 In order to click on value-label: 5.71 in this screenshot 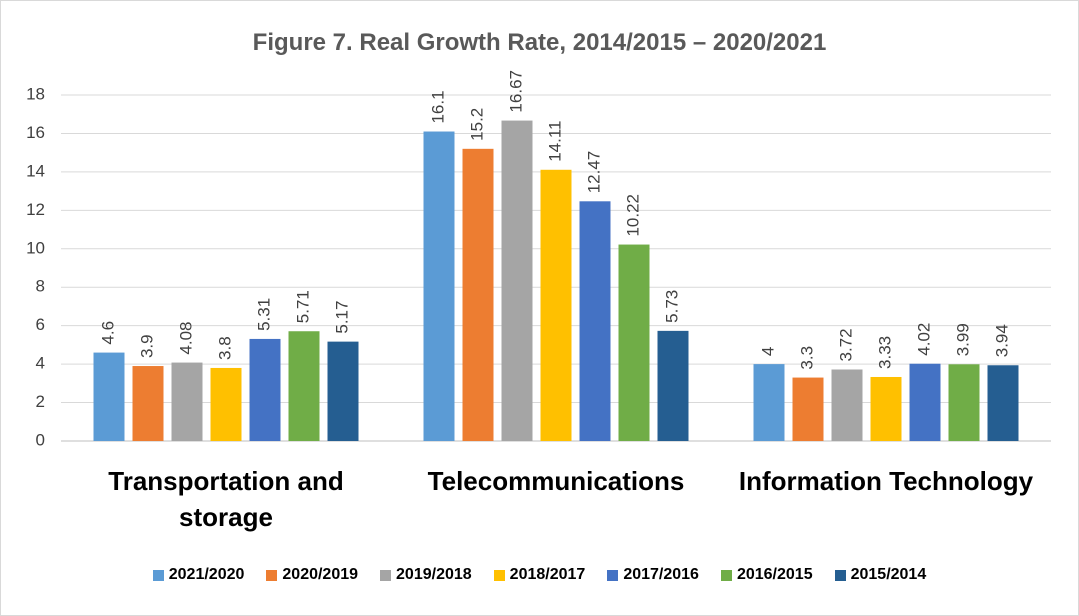, I will do `click(302, 306)`.